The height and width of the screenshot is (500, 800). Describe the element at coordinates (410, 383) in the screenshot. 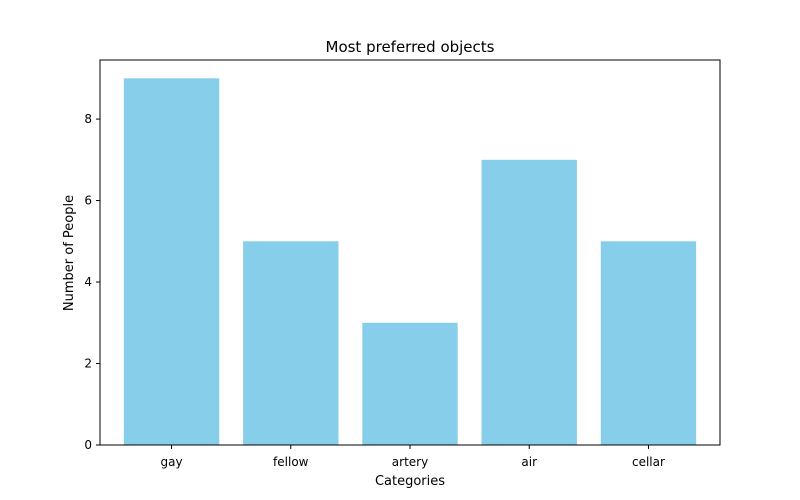

I see `bar-artery` at that location.